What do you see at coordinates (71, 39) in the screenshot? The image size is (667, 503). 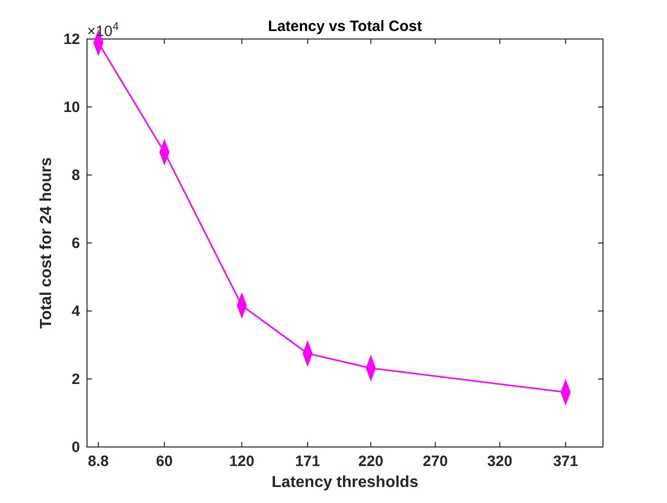 I see `y-tick-label: 12` at bounding box center [71, 39].